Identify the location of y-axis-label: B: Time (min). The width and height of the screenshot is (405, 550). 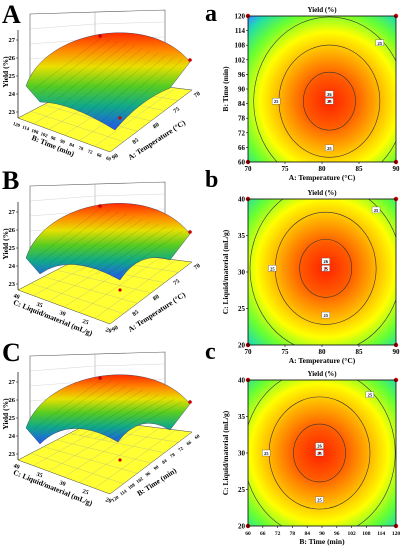
(225, 89).